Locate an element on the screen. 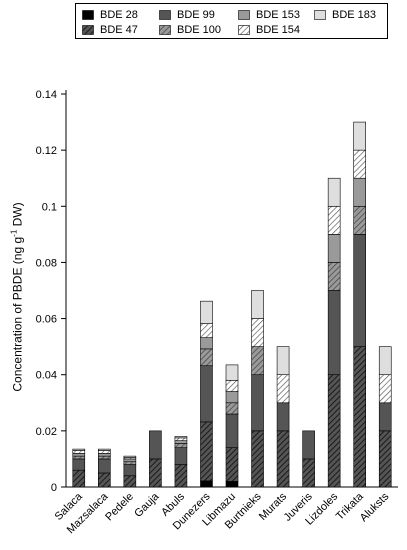 This screenshot has width=407, height=550. x-tick-label: Pedele is located at coordinates (119, 507).